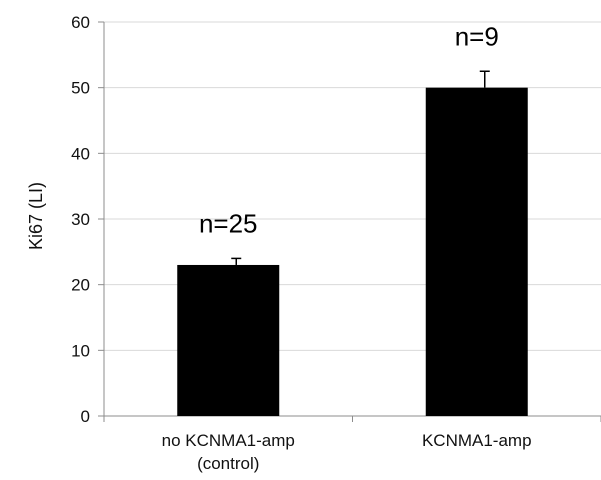 The image size is (601, 480). Describe the element at coordinates (80, 219) in the screenshot. I see `y-tick-label: 30` at that location.